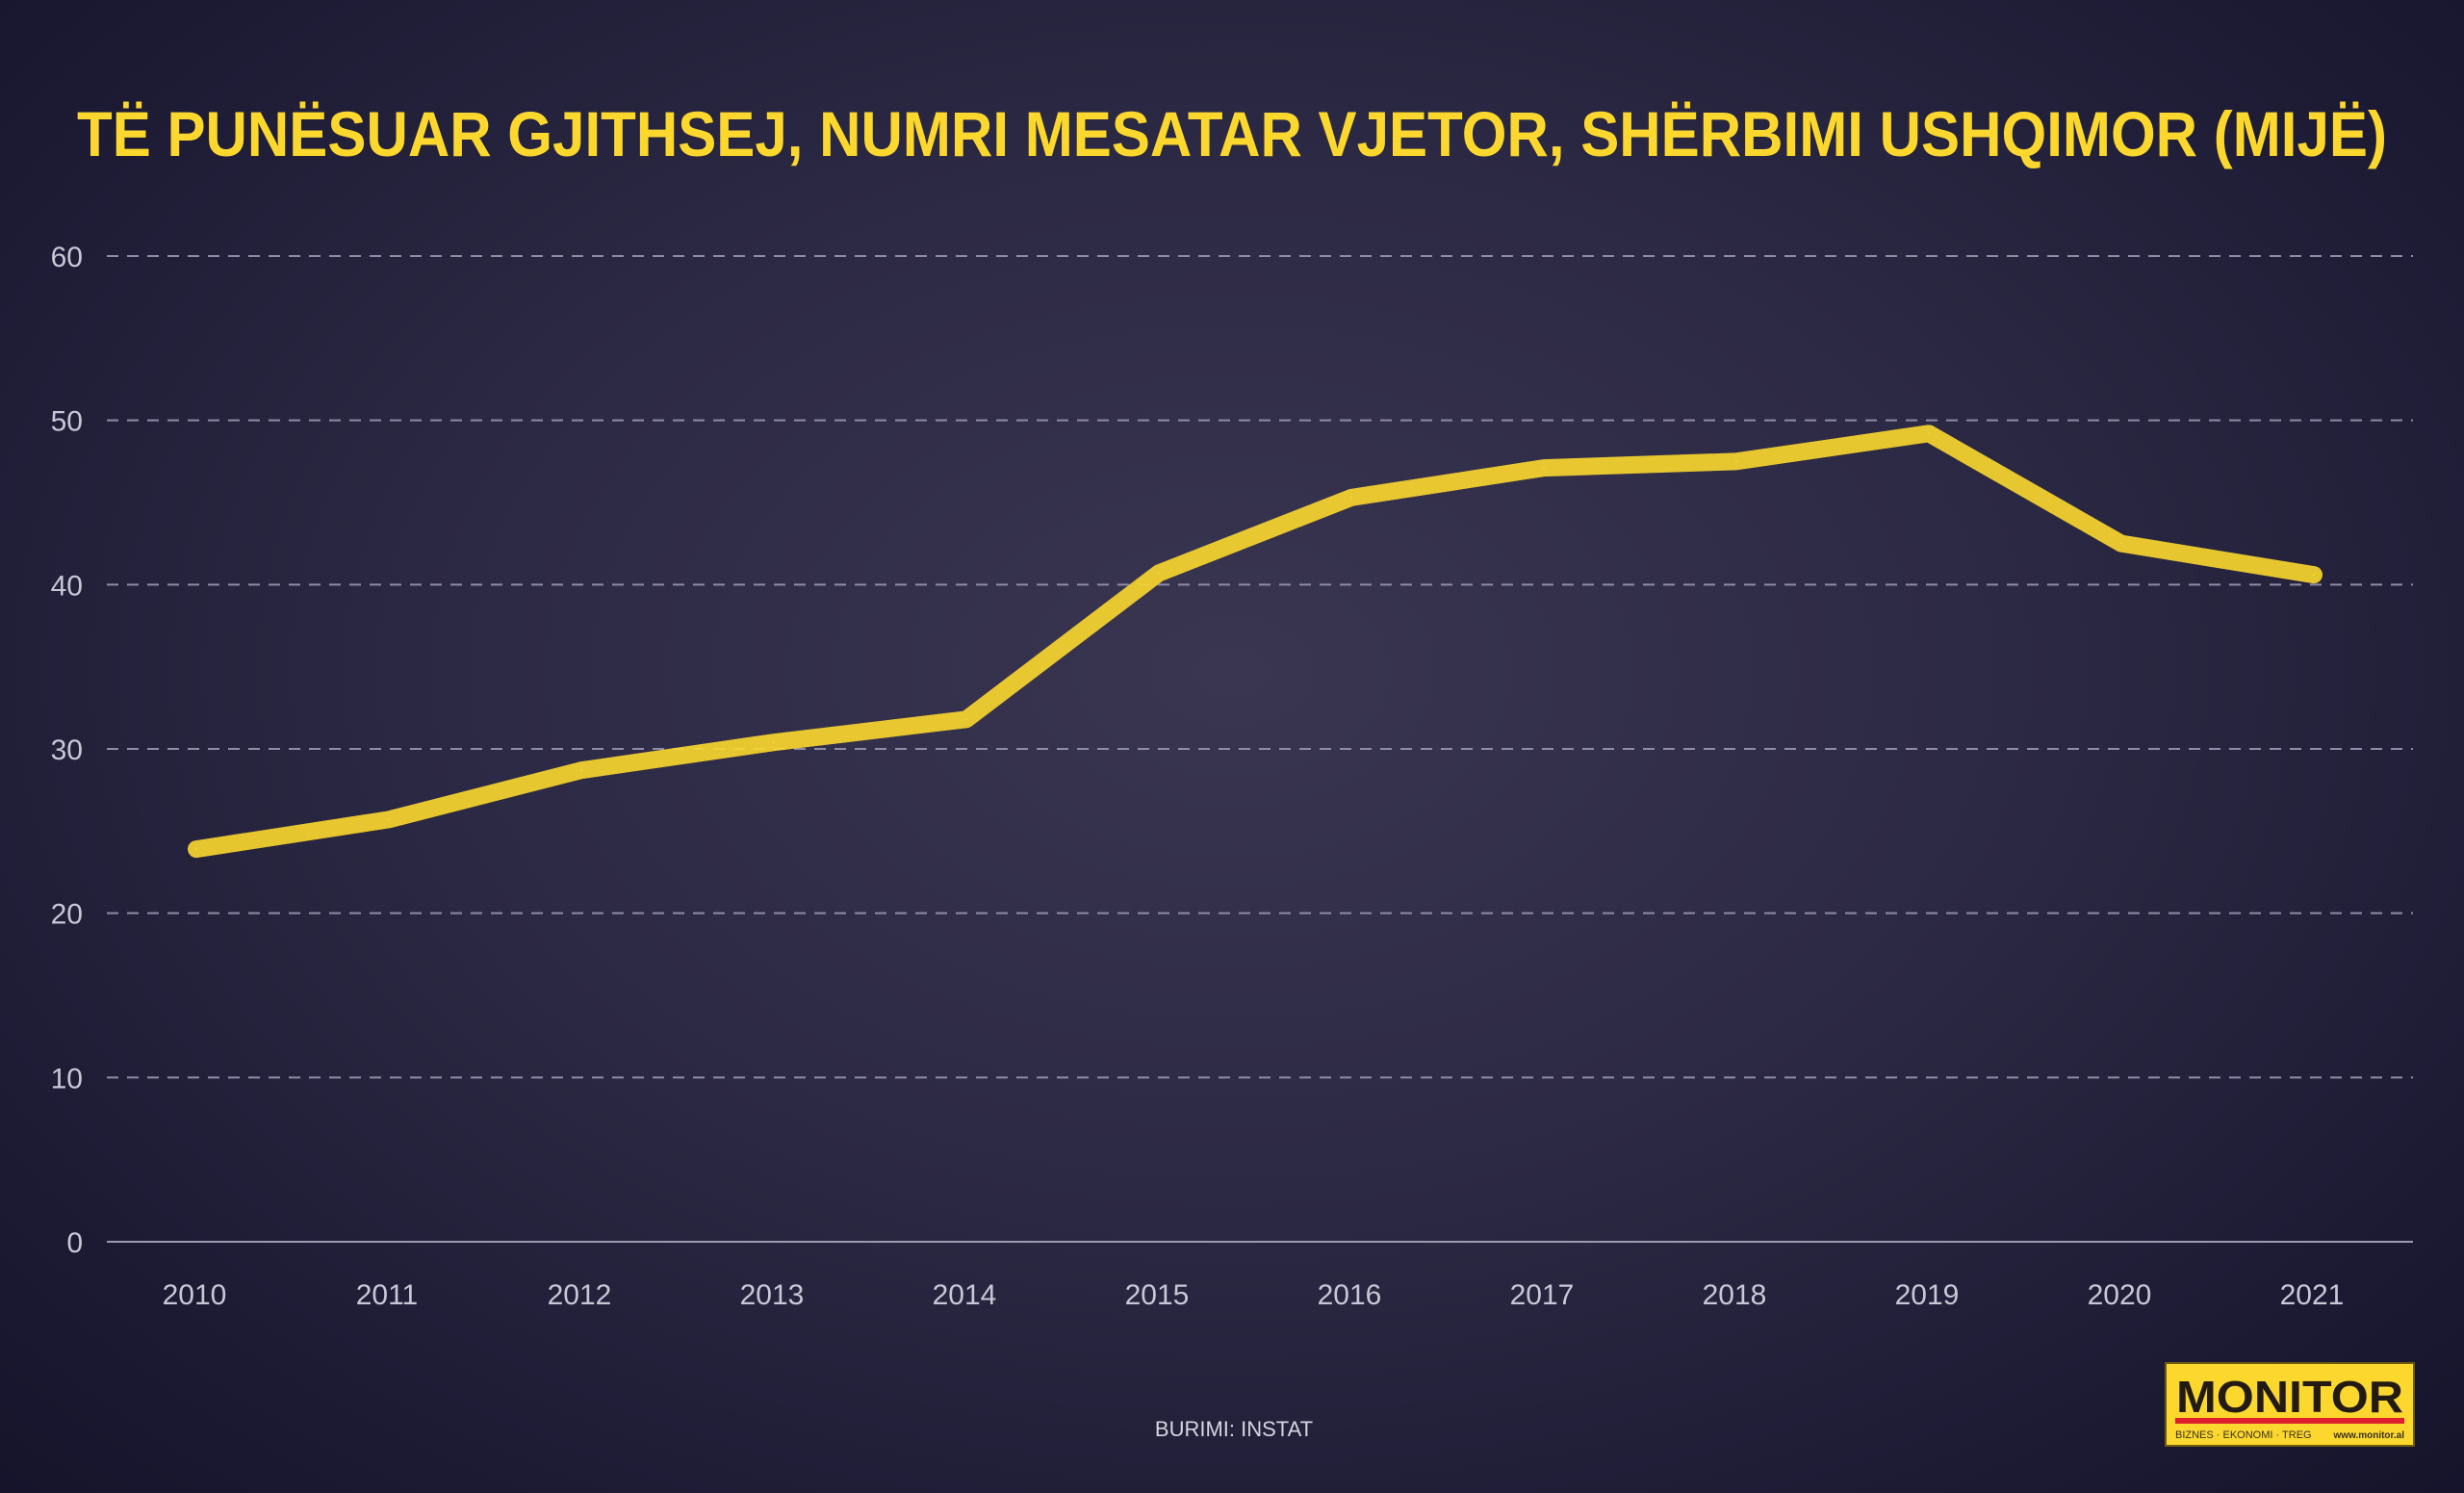 This screenshot has width=2464, height=1493. Describe the element at coordinates (772, 1295) in the screenshot. I see `x-tick-label: 2013` at that location.